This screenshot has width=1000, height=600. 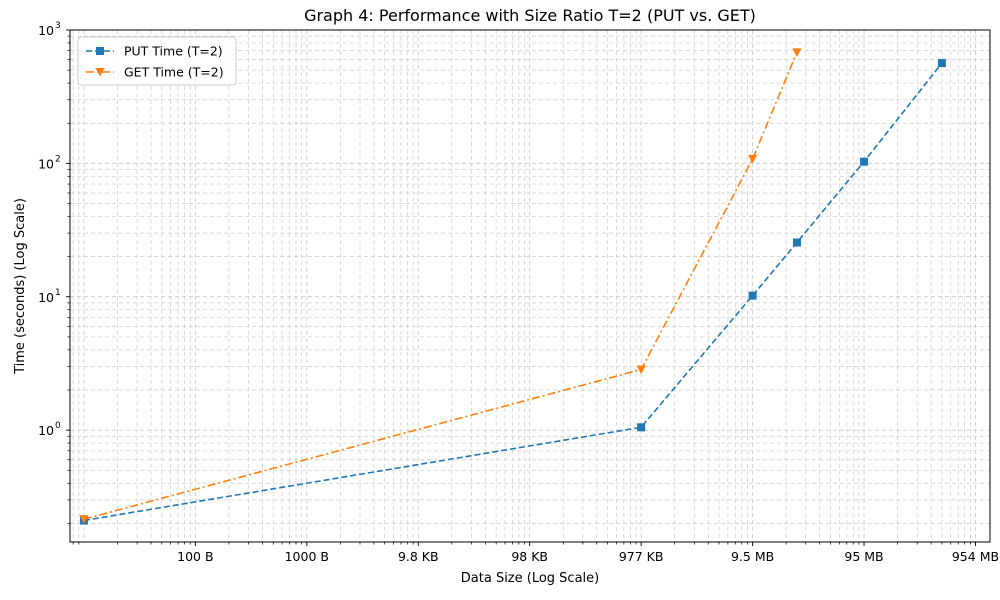 What do you see at coordinates (307, 556) in the screenshot?
I see `x-tick-label: 1000 B` at bounding box center [307, 556].